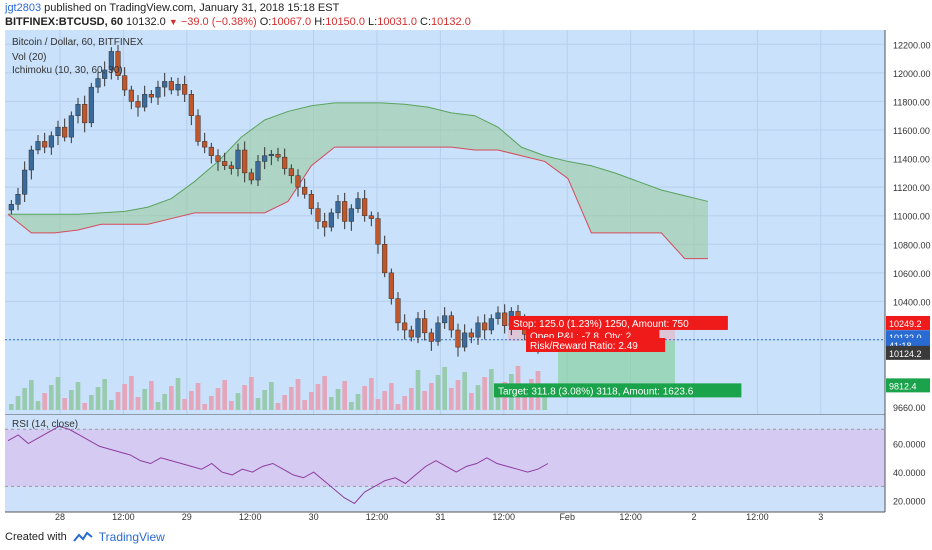 This screenshot has height=550, width=932. I want to click on price-tick-6: 11000.00, so click(911, 217).